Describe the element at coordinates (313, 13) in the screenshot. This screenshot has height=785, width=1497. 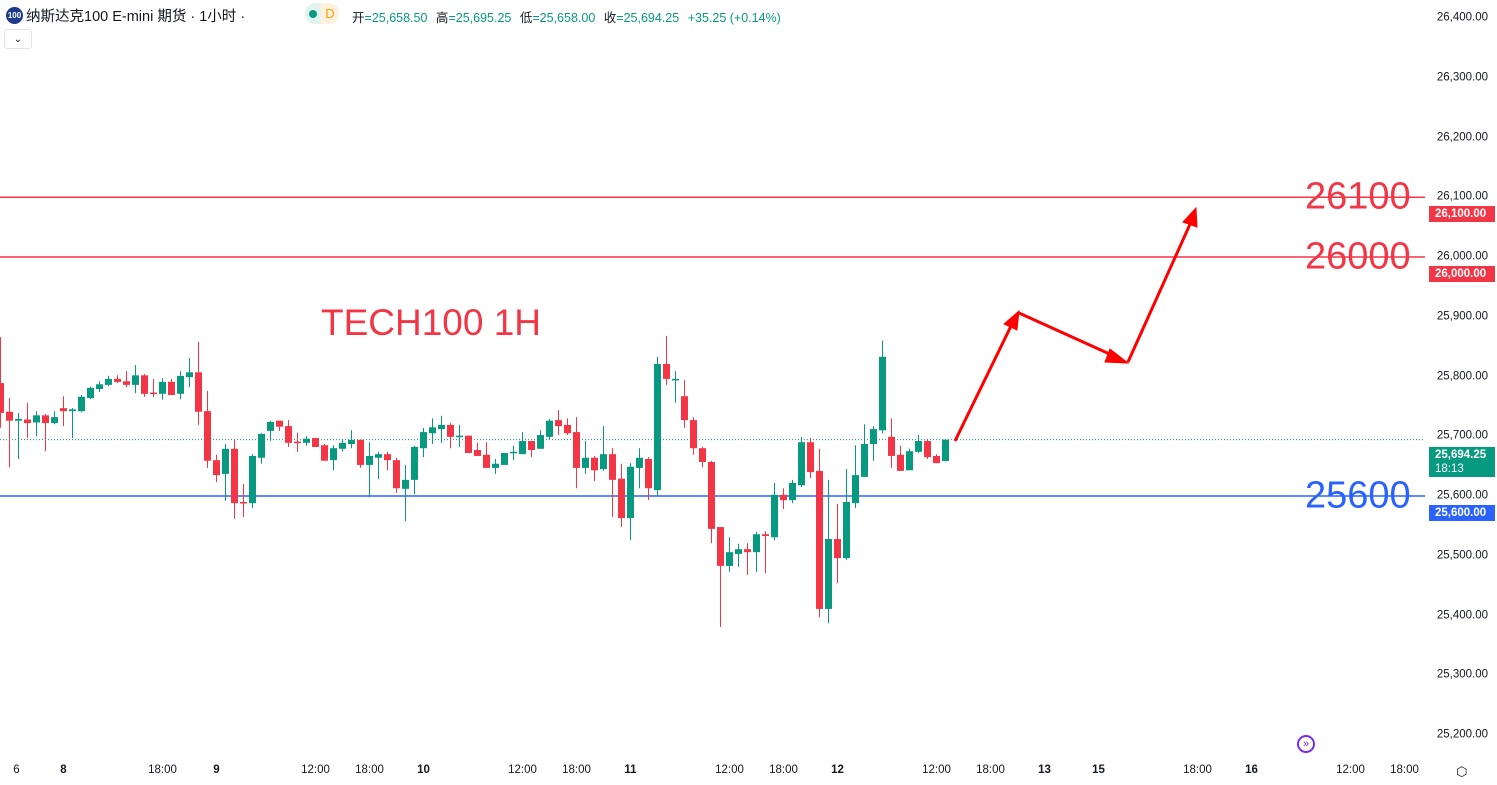
I see `market-open-status` at that location.